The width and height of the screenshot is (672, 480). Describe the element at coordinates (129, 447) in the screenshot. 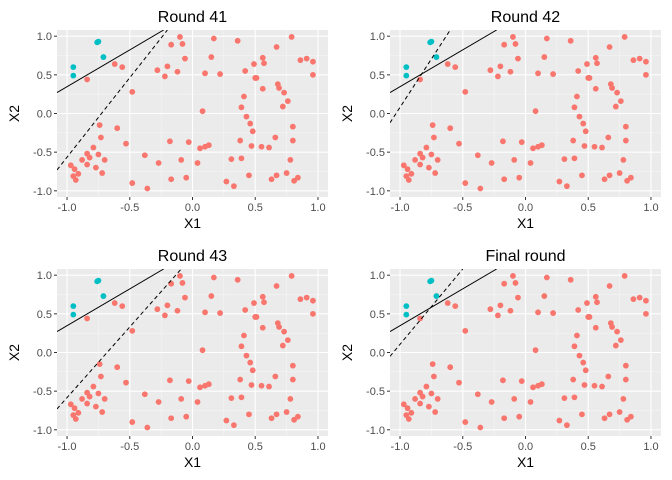

I see `x-tick-label: -0.5` at that location.